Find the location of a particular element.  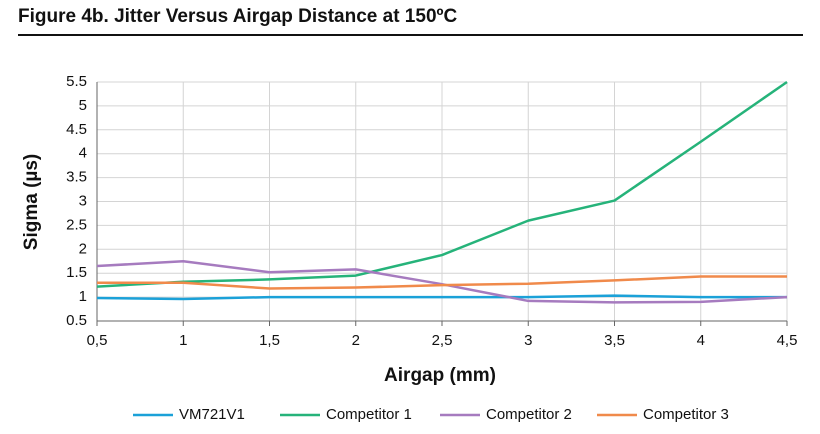

y-tick-label: 2 is located at coordinates (83, 248).